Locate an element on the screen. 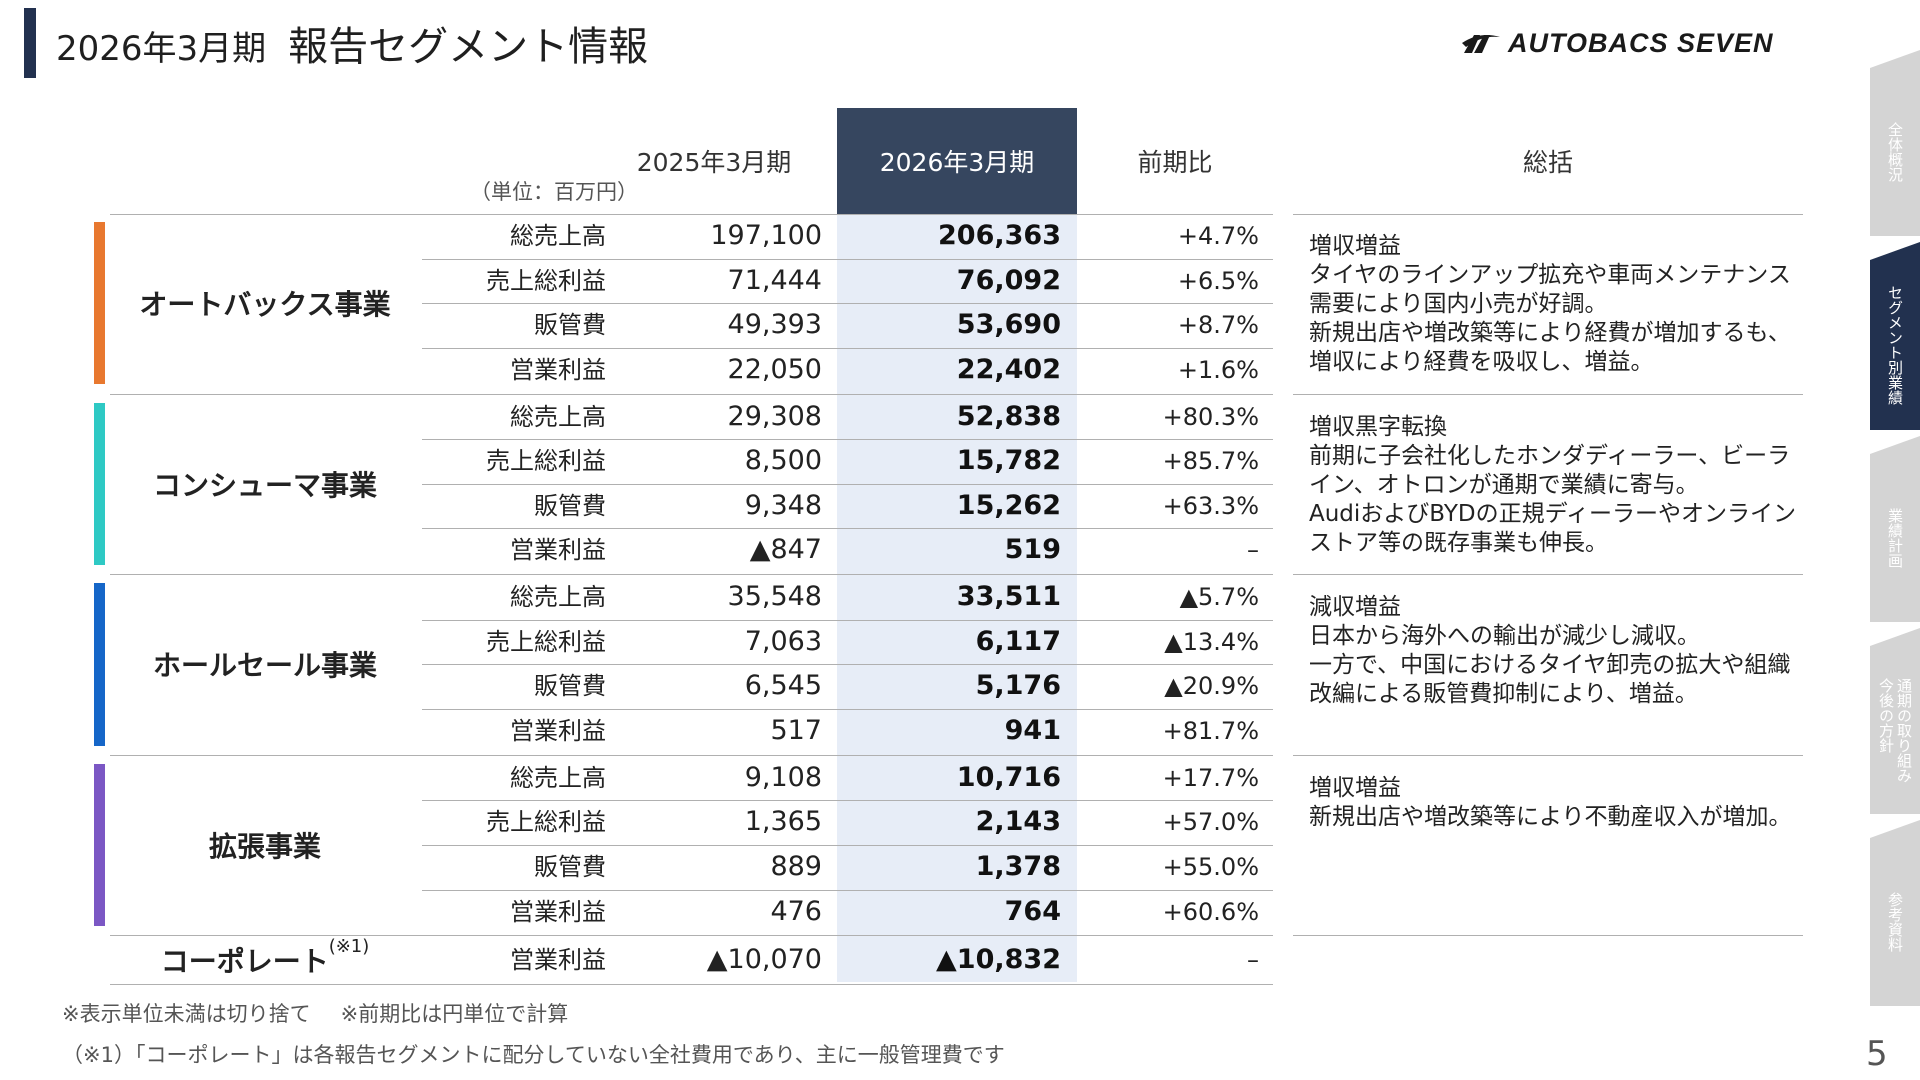 The image size is (1920, 1080). row-value-yoy: ▲13.4% is located at coordinates (1211, 641).